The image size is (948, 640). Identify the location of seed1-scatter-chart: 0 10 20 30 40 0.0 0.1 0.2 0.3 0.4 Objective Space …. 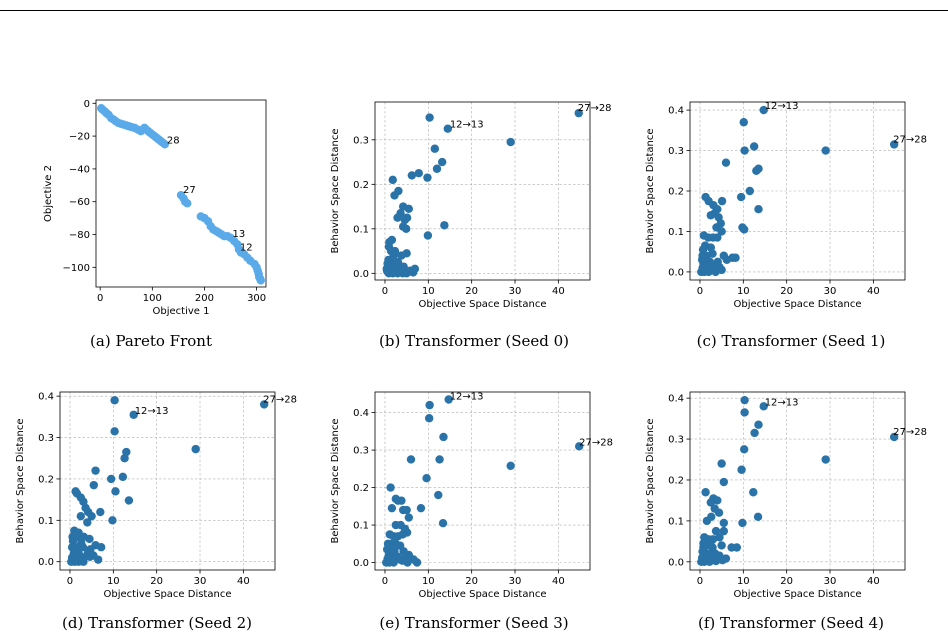
(786, 205).